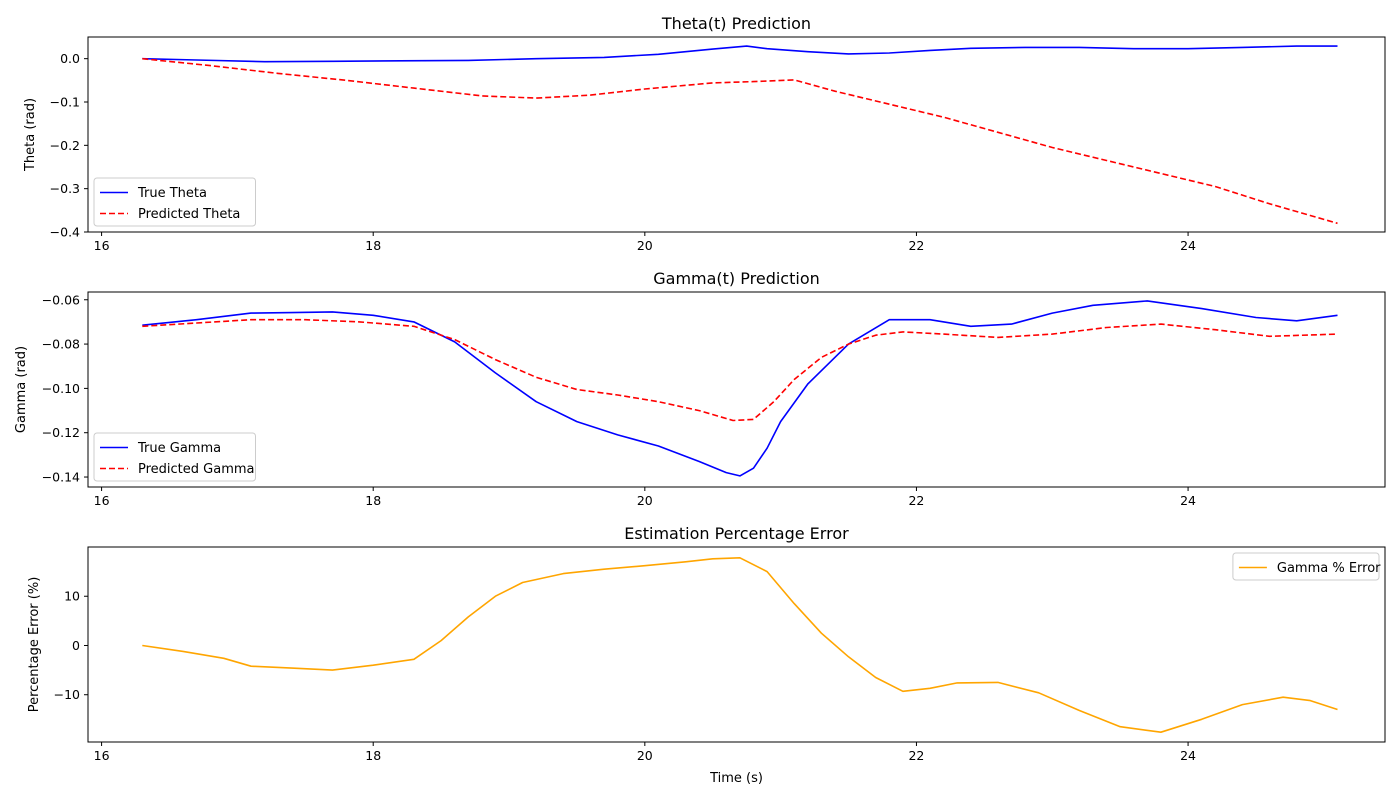  Describe the element at coordinates (179, 448) in the screenshot. I see `legend-label: True Gamma` at that location.